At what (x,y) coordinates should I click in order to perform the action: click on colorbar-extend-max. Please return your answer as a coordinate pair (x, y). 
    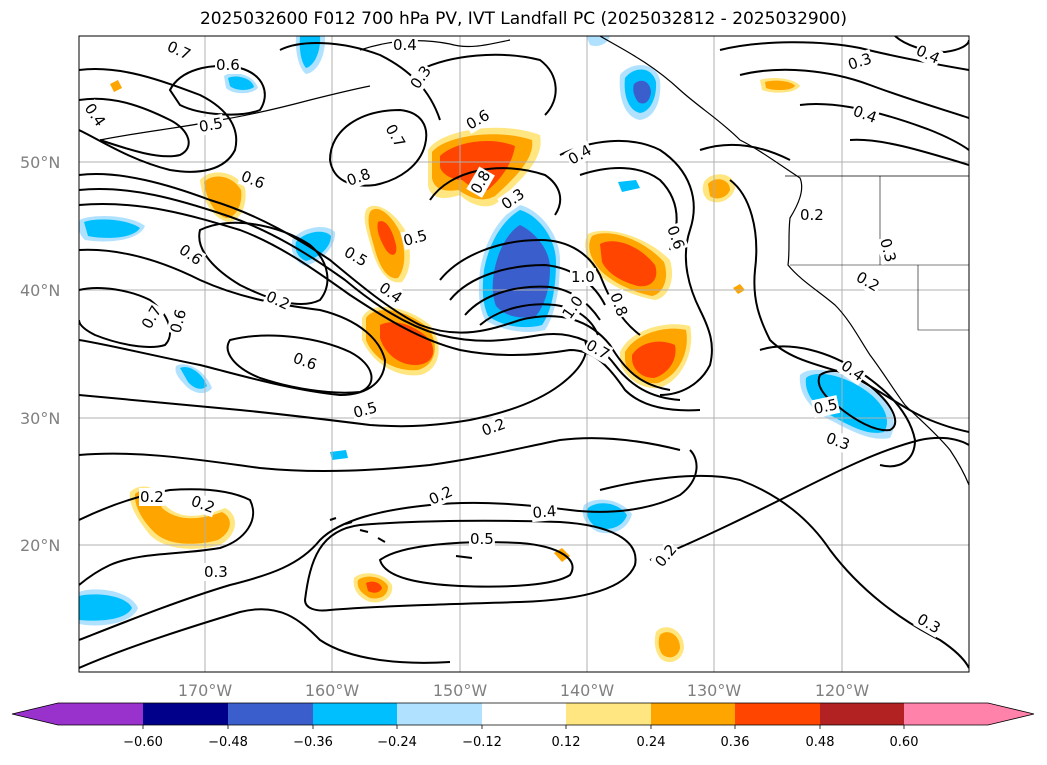
    Looking at the image, I should click on (1011, 714).